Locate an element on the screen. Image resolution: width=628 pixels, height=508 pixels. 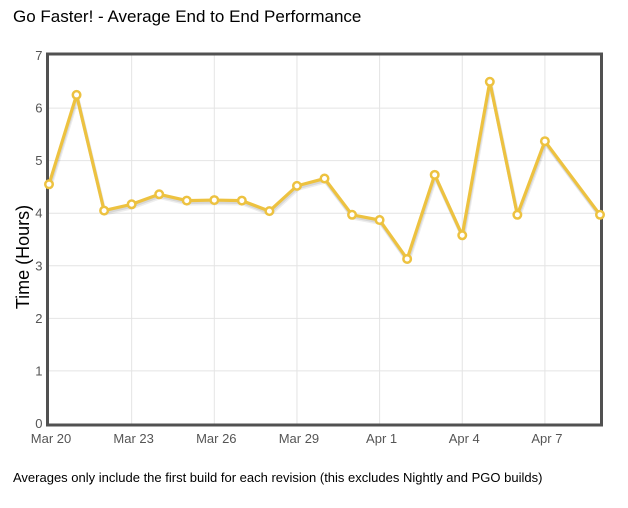
y-tick-label: 3 is located at coordinates (38, 265).